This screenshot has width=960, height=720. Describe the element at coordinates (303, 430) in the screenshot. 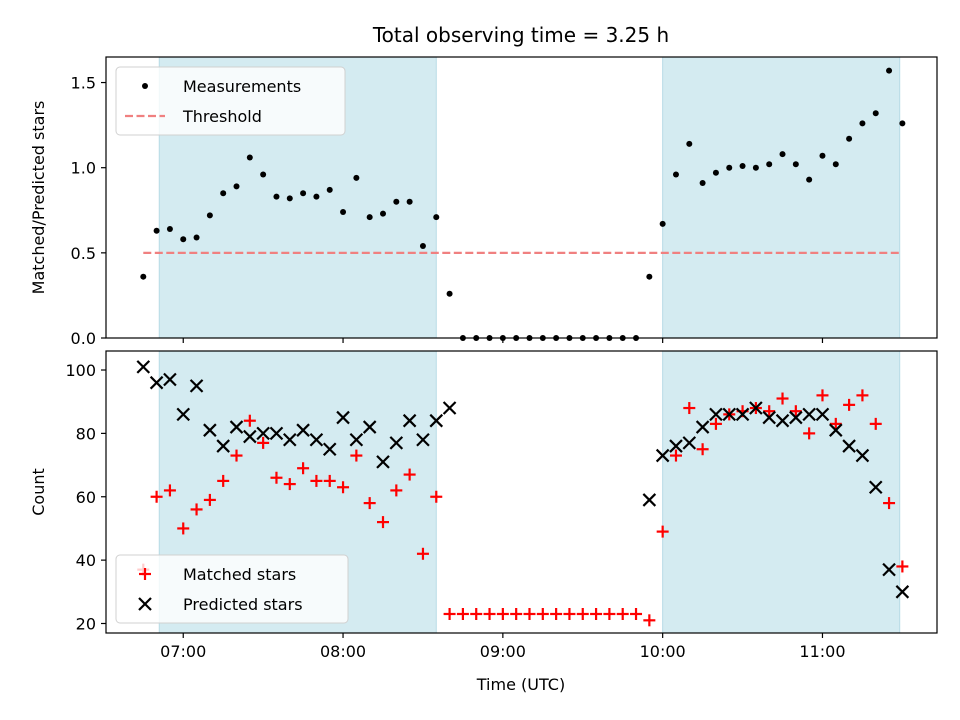

I see `data-point-12-b` at that location.